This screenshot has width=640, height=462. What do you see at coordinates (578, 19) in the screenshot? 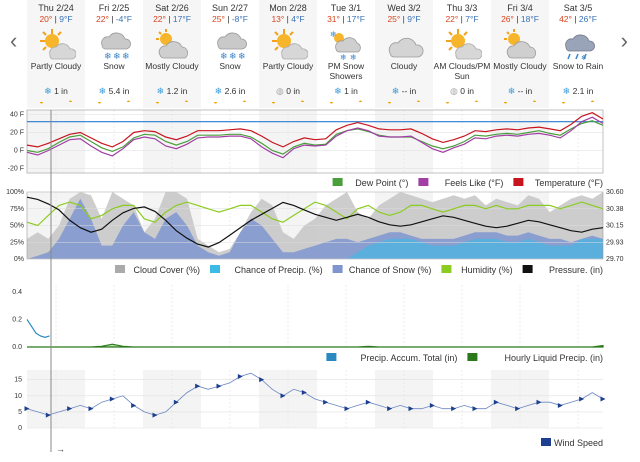
I see `forecast-temps: 42° | 26°F` at bounding box center [578, 19].